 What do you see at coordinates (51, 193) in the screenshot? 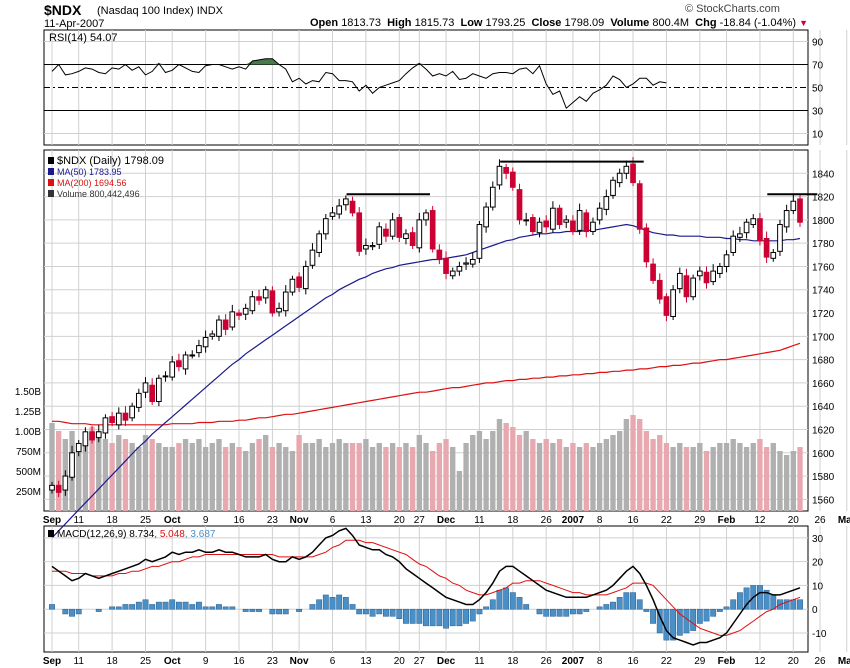
I see `legend-swatch` at bounding box center [51, 193].